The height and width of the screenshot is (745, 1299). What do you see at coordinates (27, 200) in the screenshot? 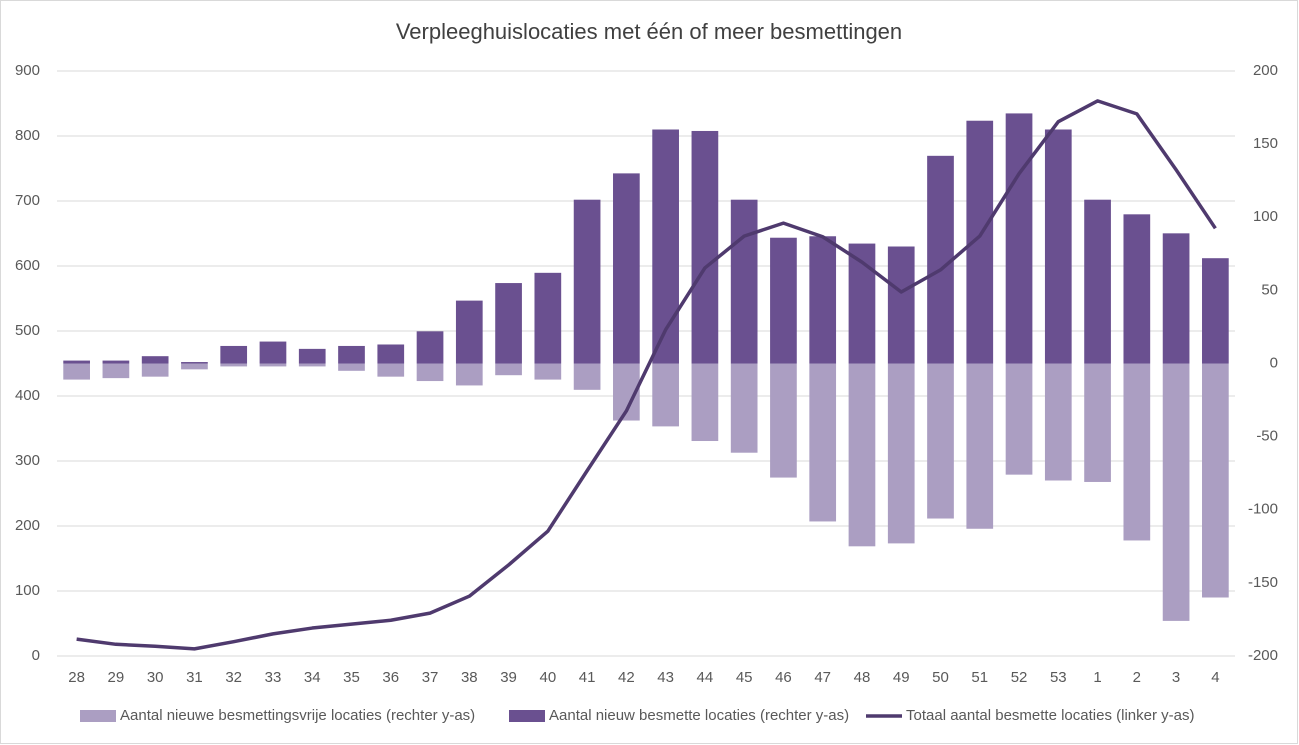
I see `y-tick-label: 700` at bounding box center [27, 200].